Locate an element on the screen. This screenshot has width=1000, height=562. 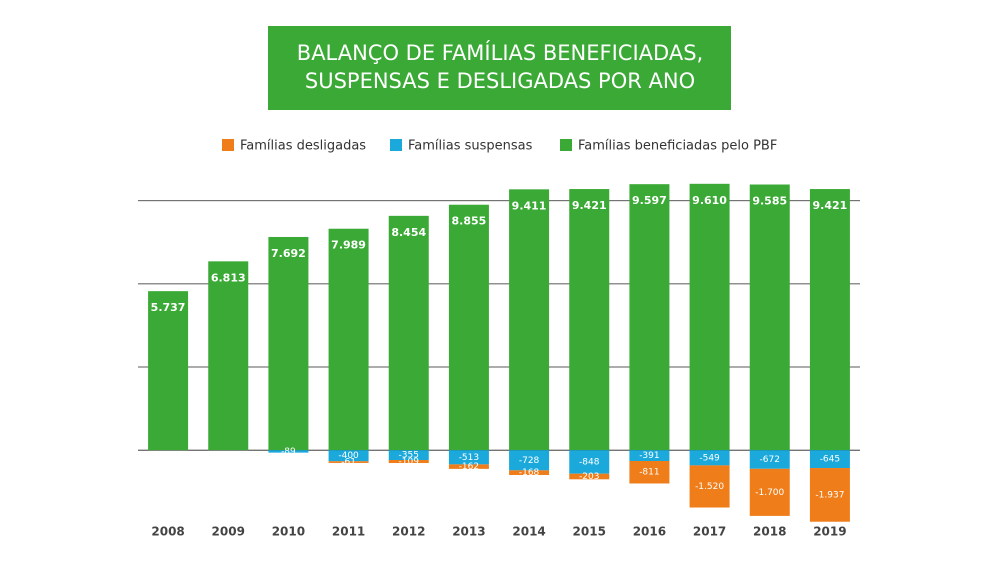
value-label: -168 is located at coordinates (529, 473).